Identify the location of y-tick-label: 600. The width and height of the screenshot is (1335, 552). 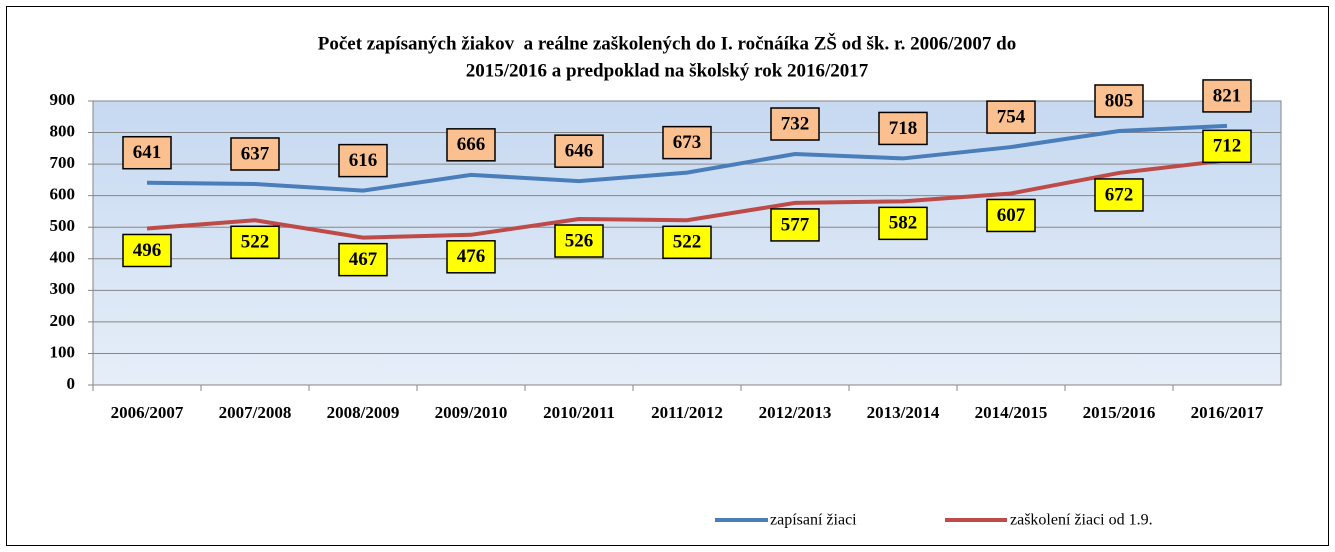
(63, 194).